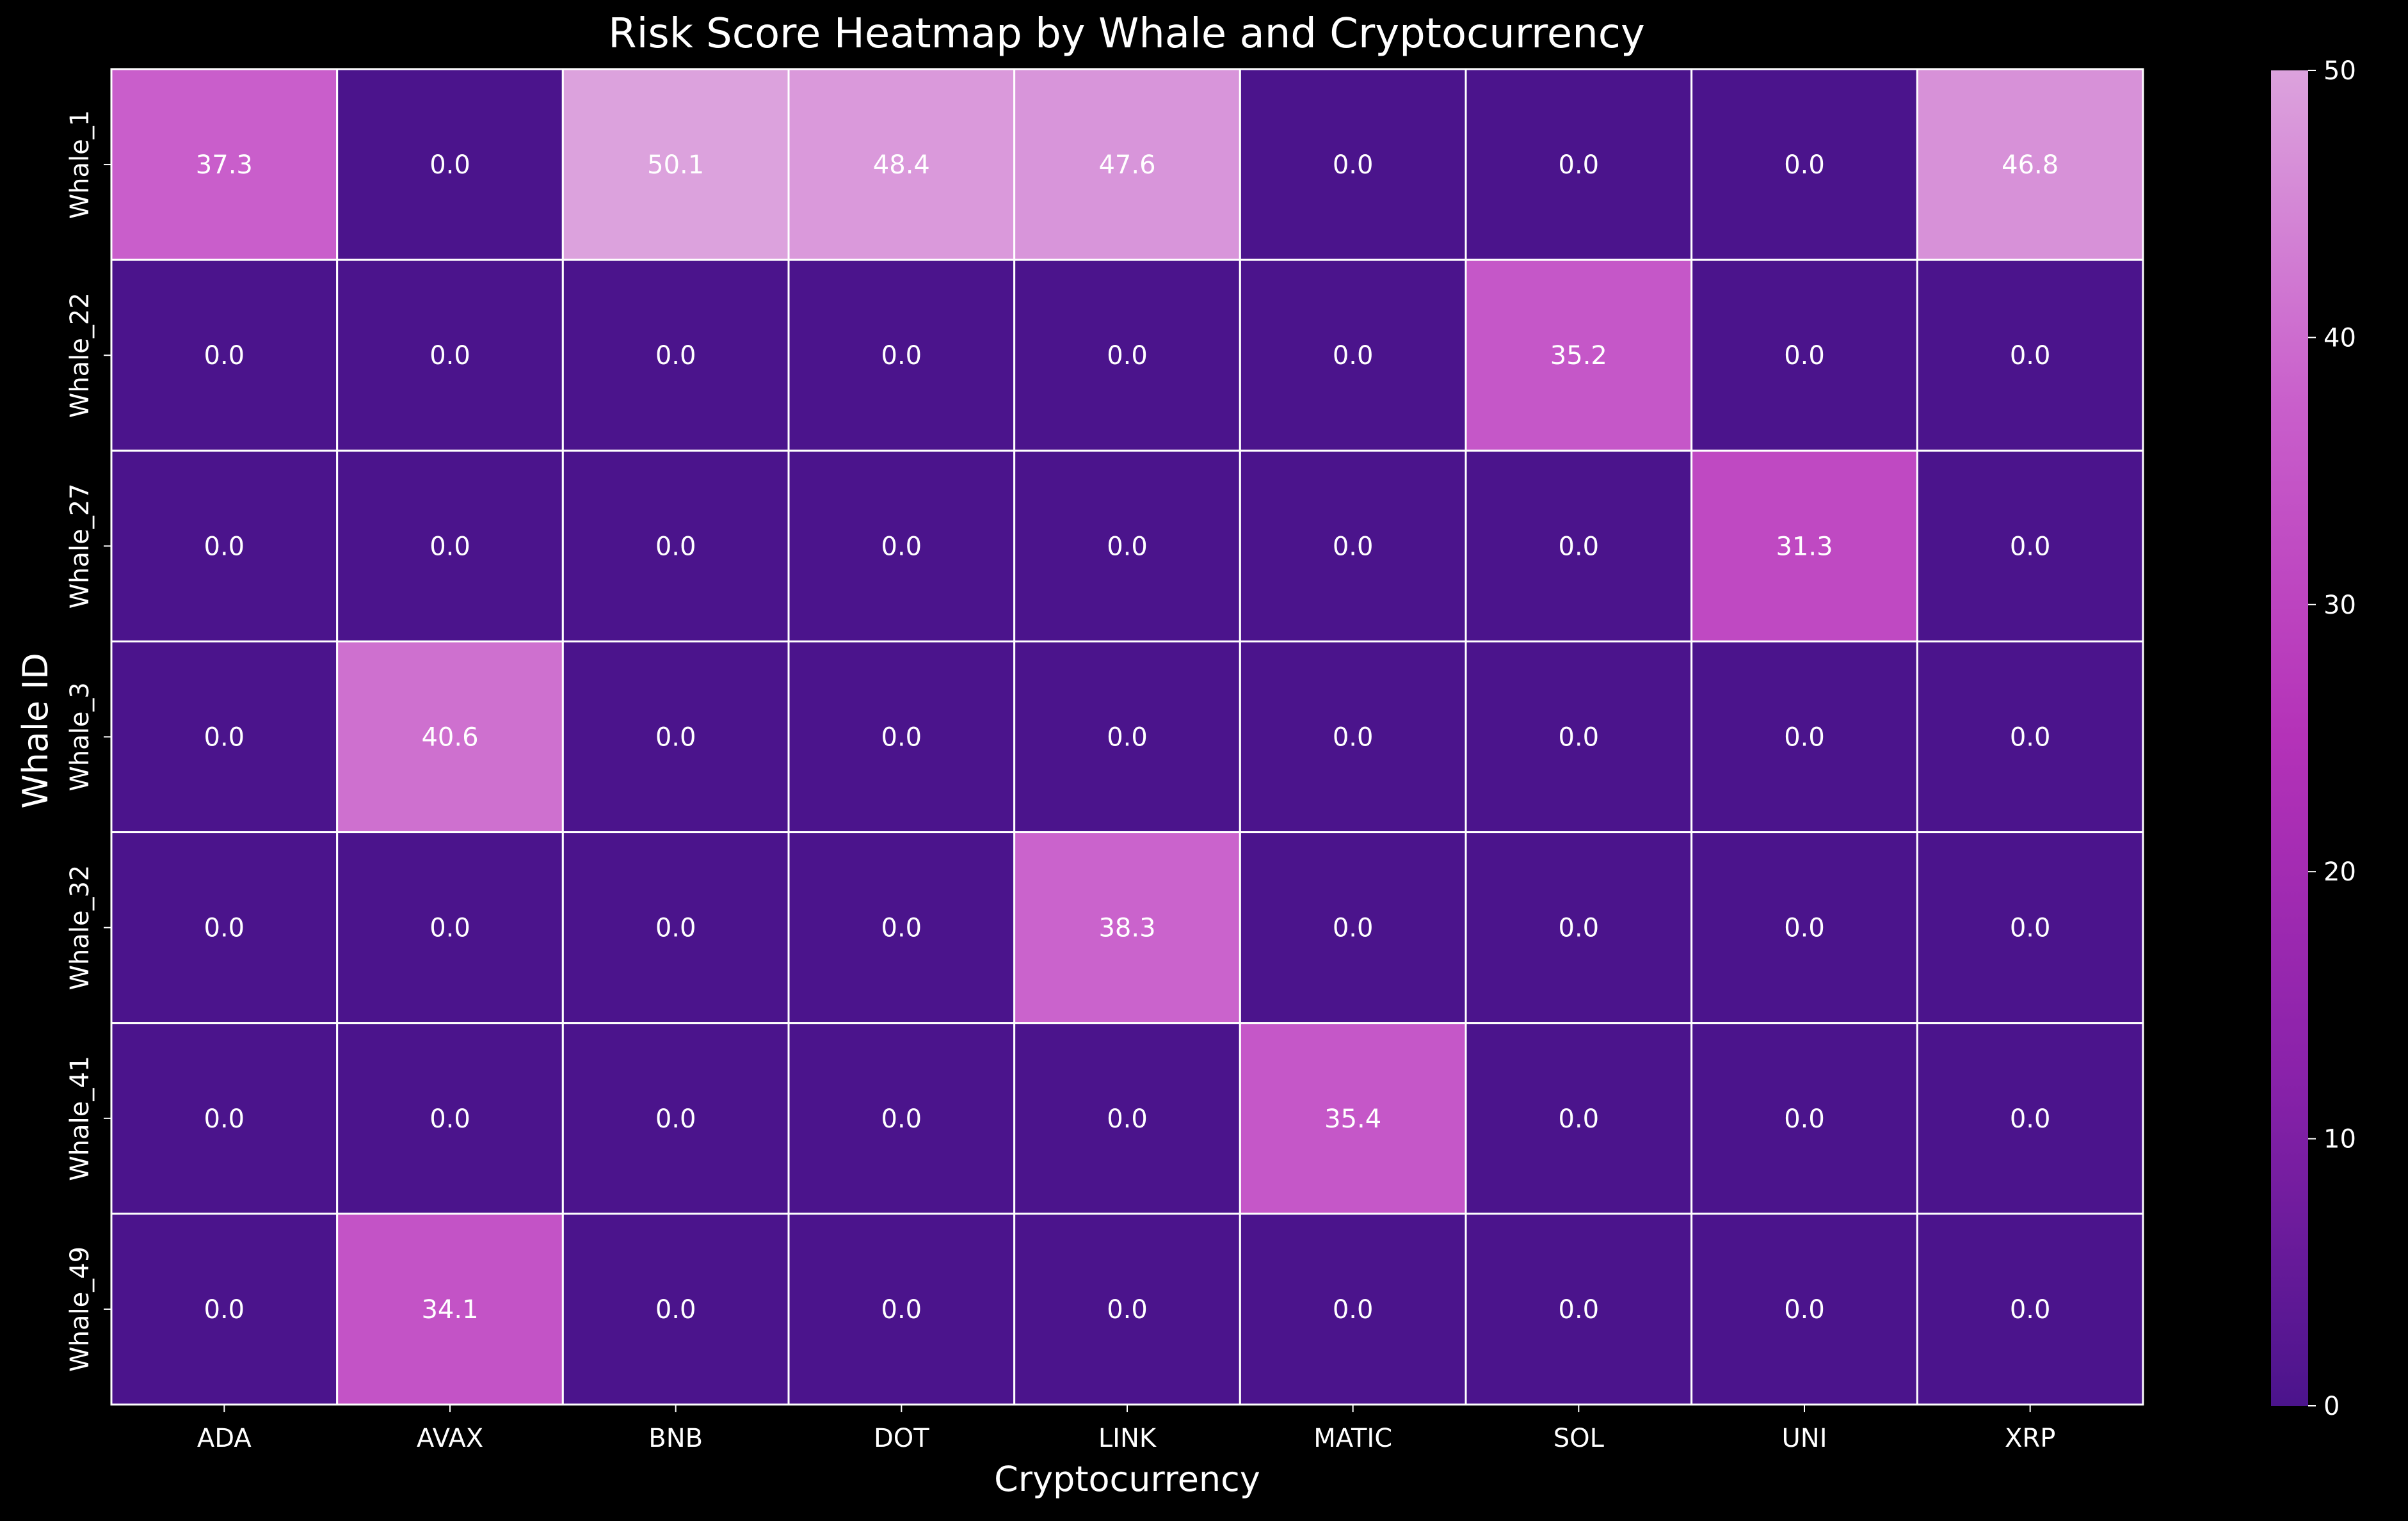 The image size is (2408, 1521). Describe the element at coordinates (80, 1118) in the screenshot. I see `y-tick-label: Whale_41` at that location.